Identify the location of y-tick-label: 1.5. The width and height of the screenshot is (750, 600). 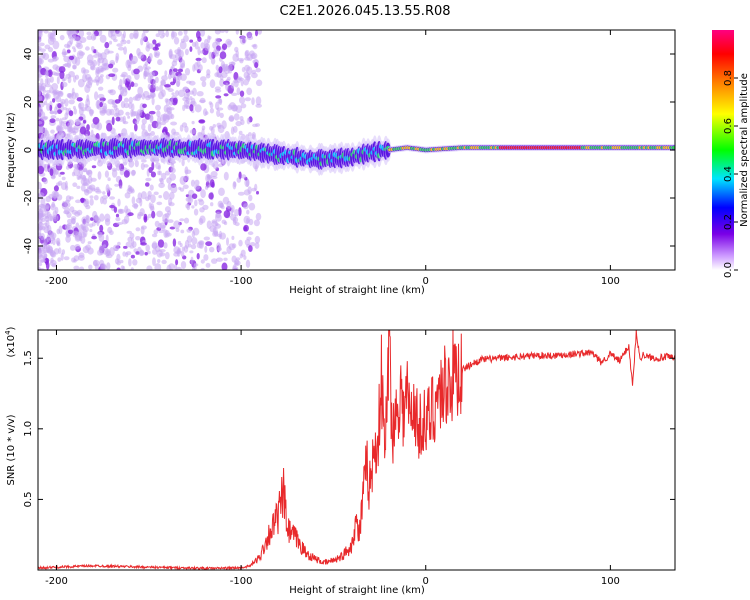
(28, 358).